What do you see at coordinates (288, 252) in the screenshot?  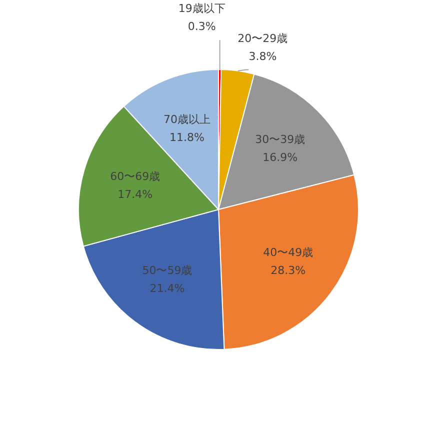 I see `slice-label: 40〜49歳` at bounding box center [288, 252].